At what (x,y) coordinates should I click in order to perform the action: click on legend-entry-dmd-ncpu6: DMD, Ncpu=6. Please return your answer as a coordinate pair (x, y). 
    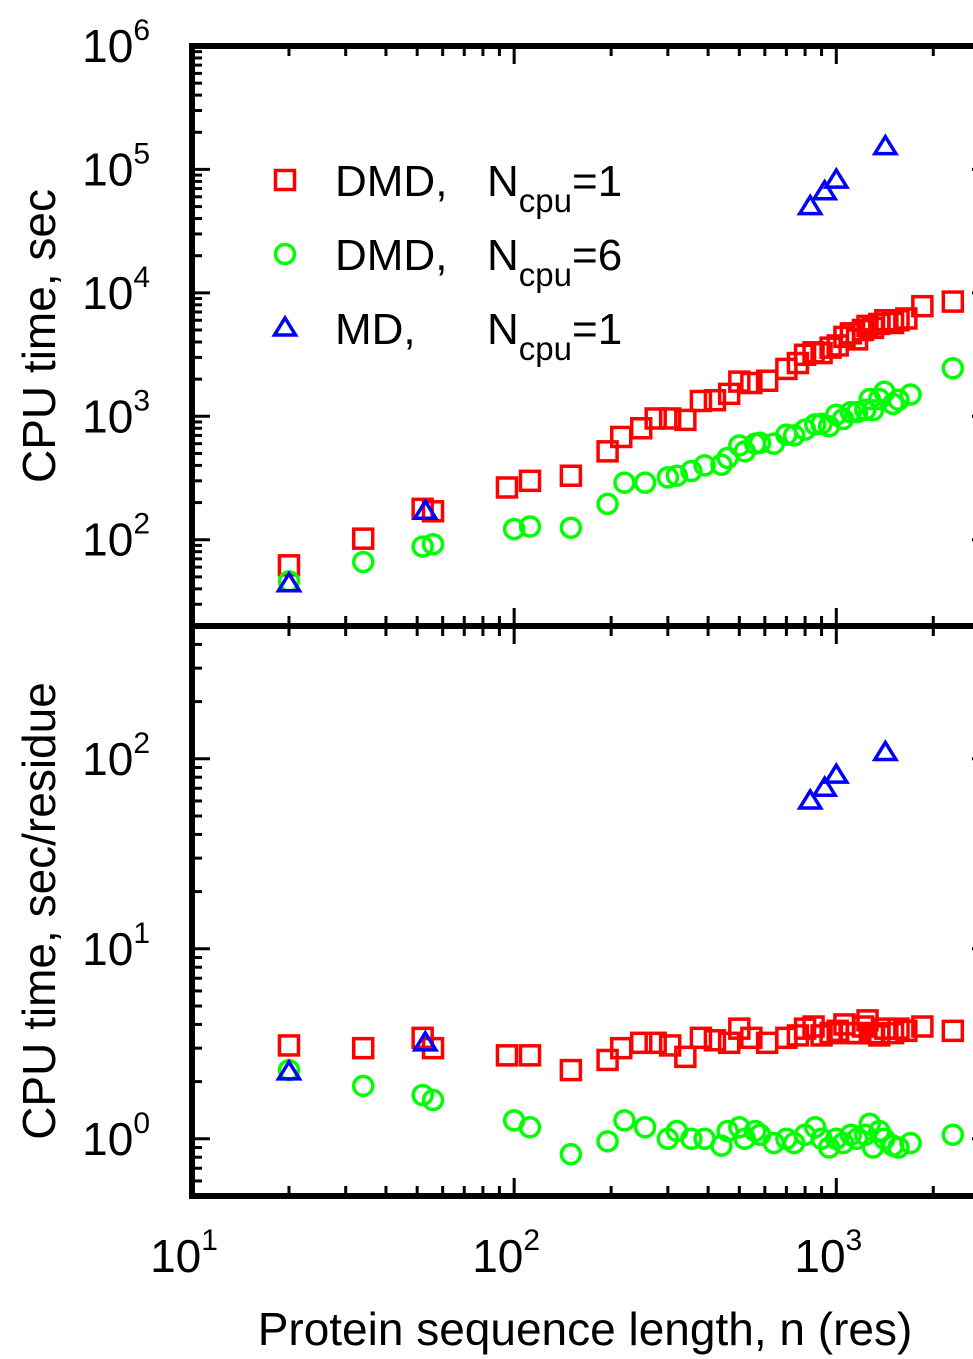
    Looking at the image, I should click on (447, 262).